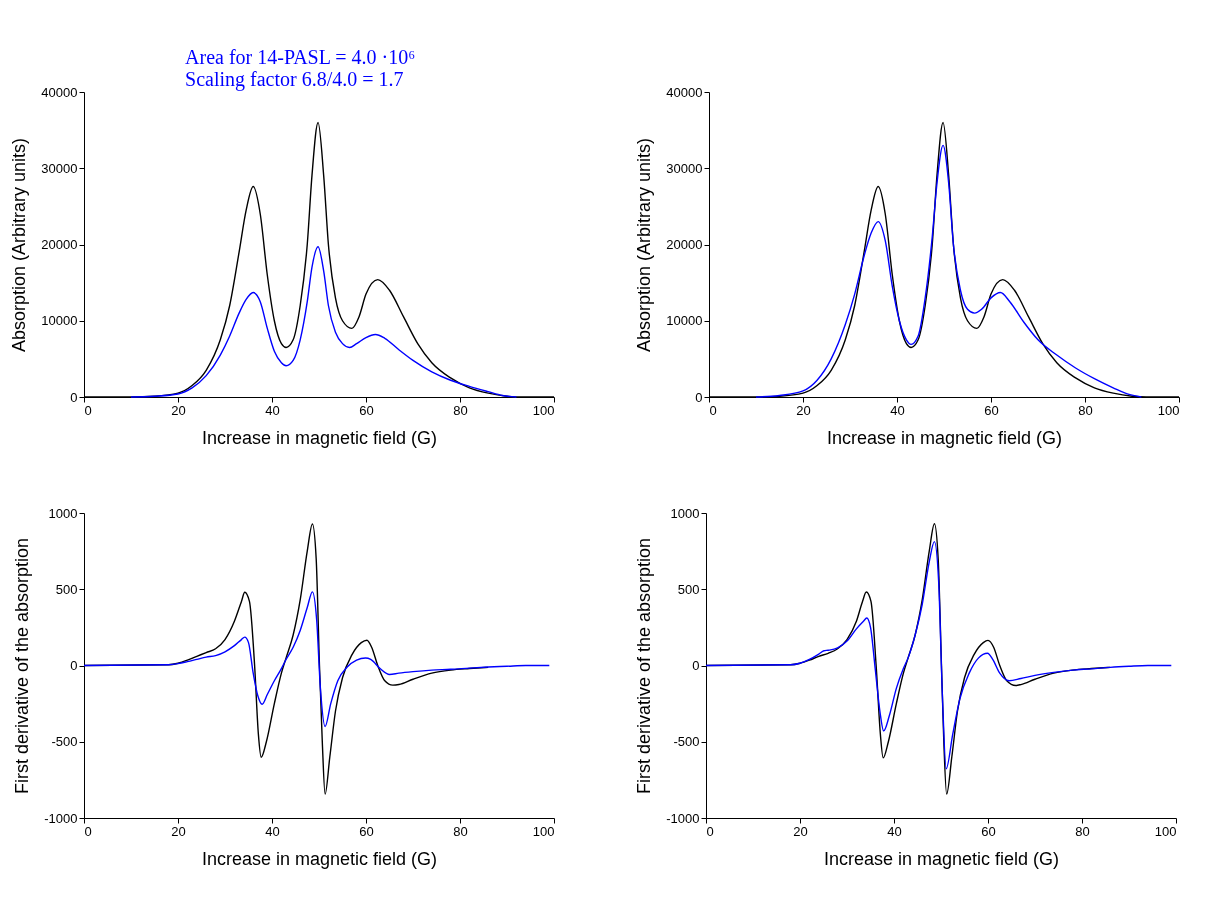 This screenshot has height=922, width=1216. Describe the element at coordinates (300, 57) in the screenshot. I see `text: Area for 14-PASL = 4.0 ·10⁶` at that location.